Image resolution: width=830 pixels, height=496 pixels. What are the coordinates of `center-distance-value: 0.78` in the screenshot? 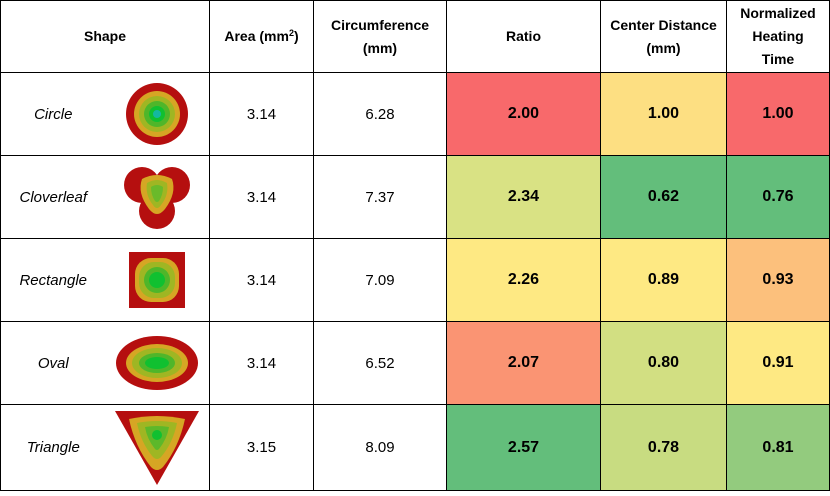 It's located at (663, 447).